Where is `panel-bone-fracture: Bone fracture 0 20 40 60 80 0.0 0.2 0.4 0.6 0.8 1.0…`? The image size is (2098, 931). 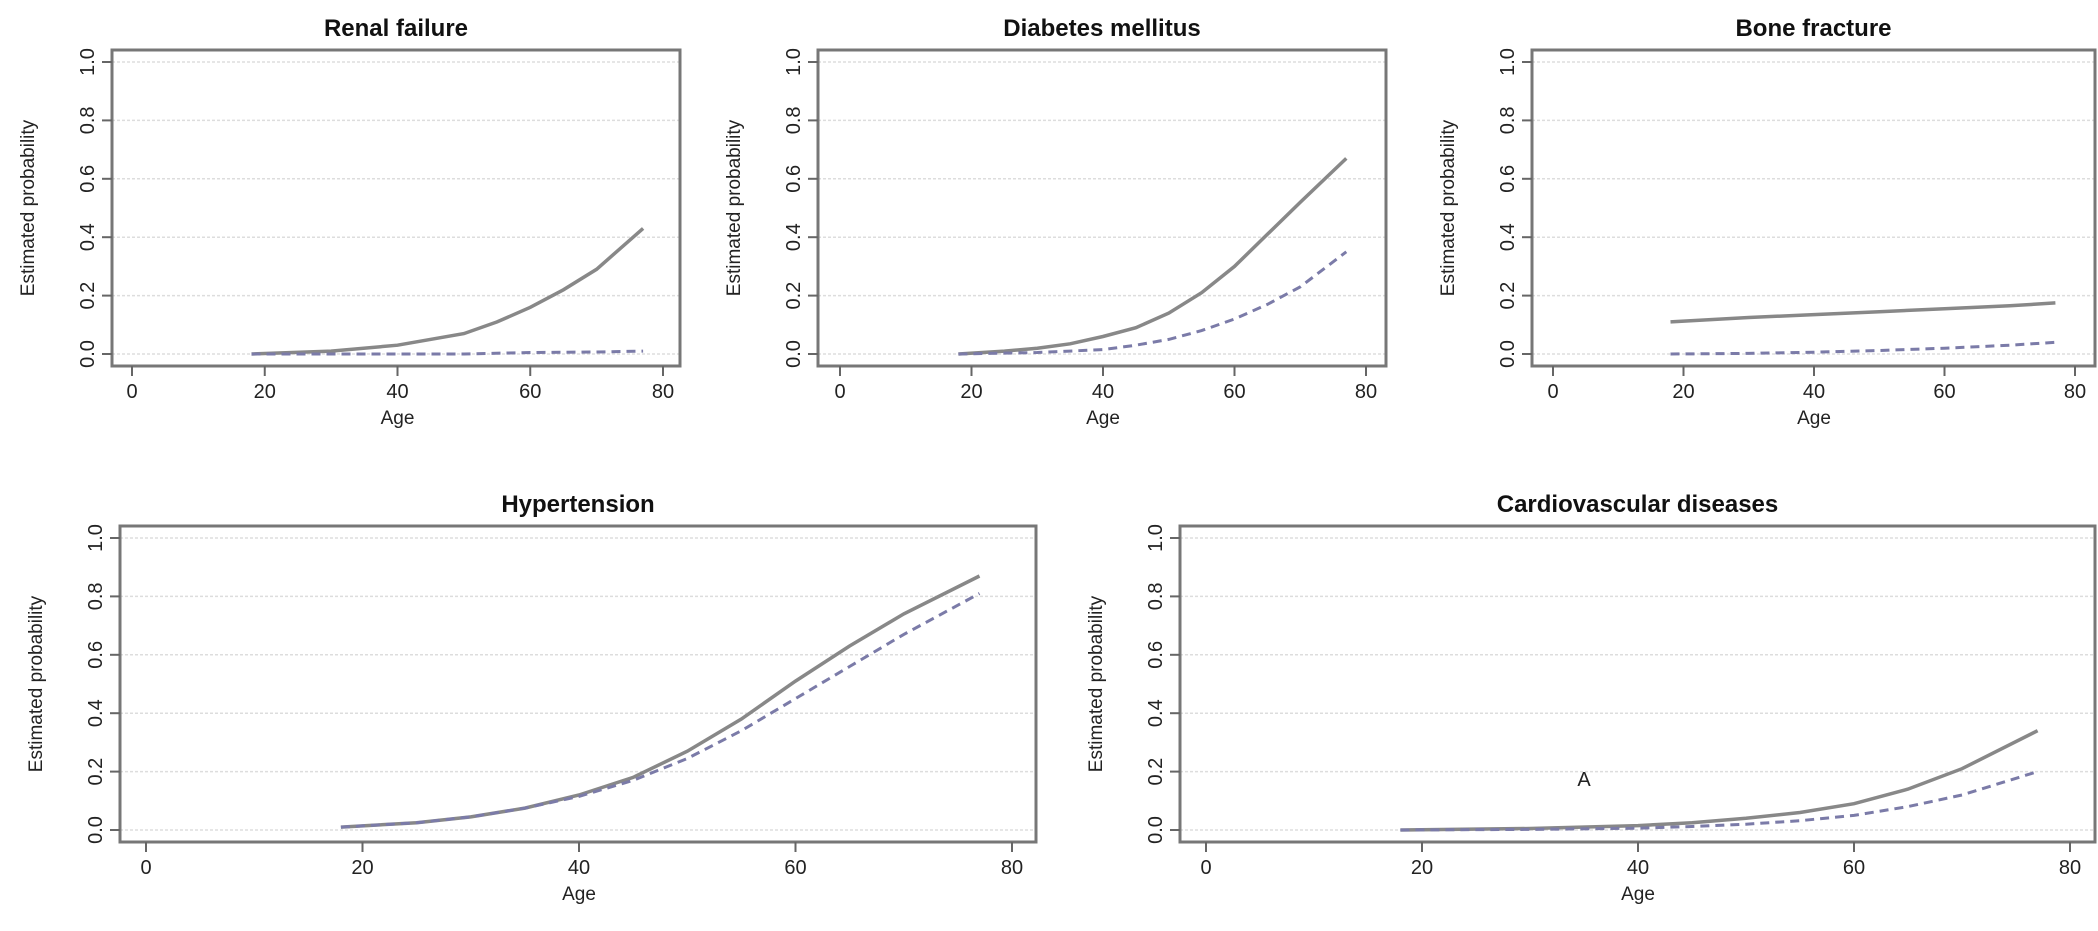 panel-bone-fracture: Bone fracture 0 20 40 60 80 0.0 0.2 0.4 0.6 0.8 1.0… is located at coordinates (1767, 222).